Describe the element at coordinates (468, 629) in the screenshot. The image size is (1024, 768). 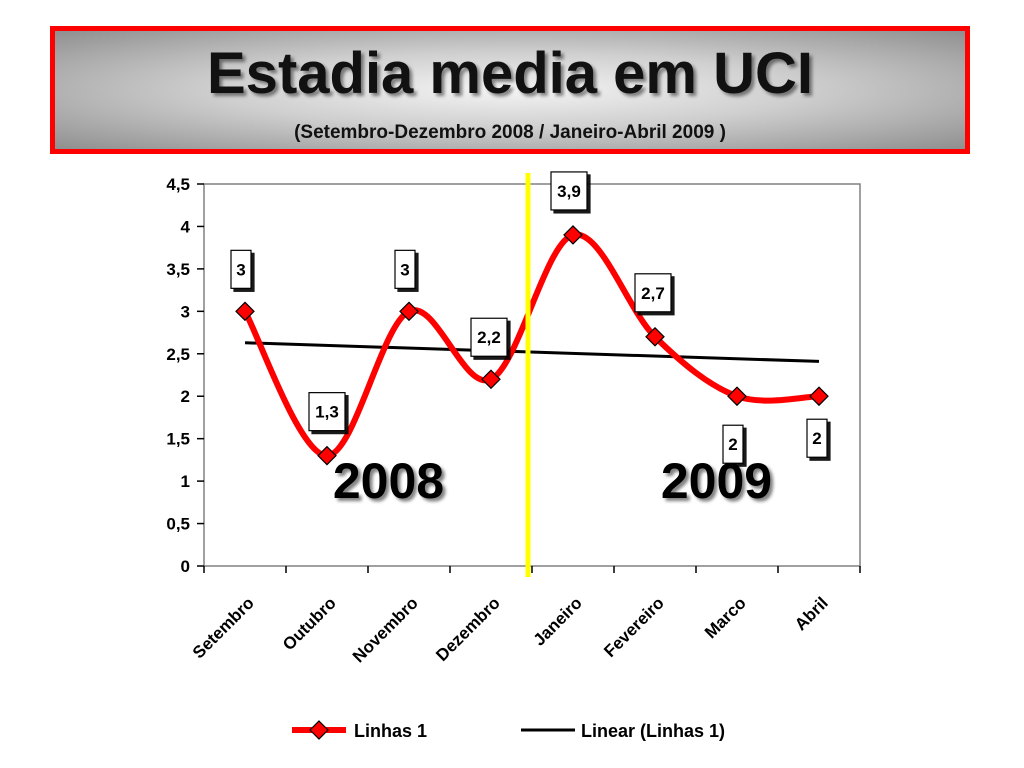
I see `x-category-label: Dezembro` at that location.